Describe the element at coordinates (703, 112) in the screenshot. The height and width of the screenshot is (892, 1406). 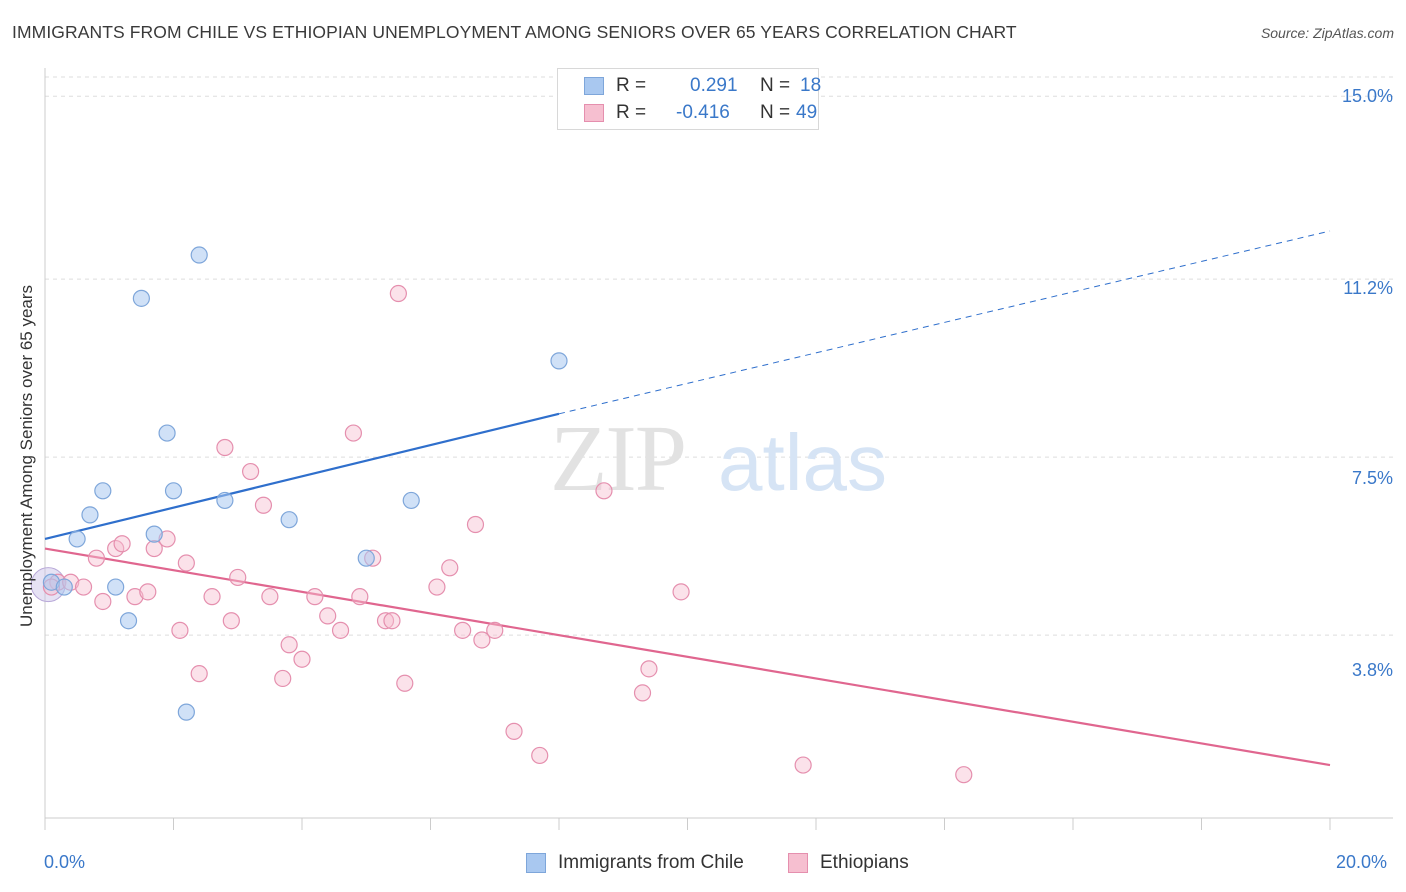
I see `legend-r-value: -0.416` at that location.